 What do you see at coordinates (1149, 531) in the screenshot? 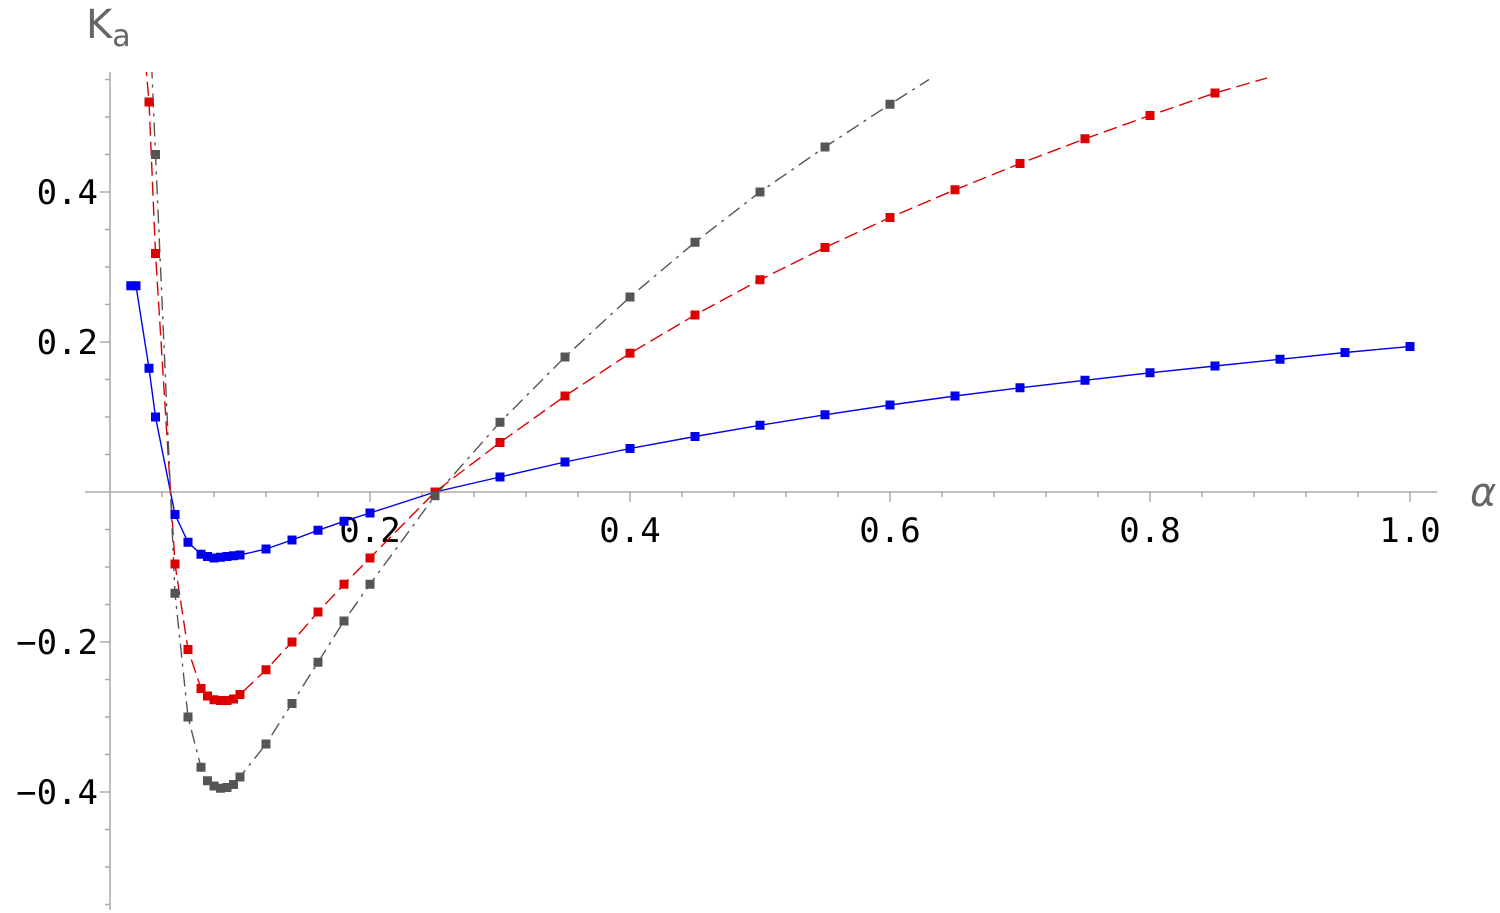
I see `x-tick-label: 0.8` at bounding box center [1149, 531].